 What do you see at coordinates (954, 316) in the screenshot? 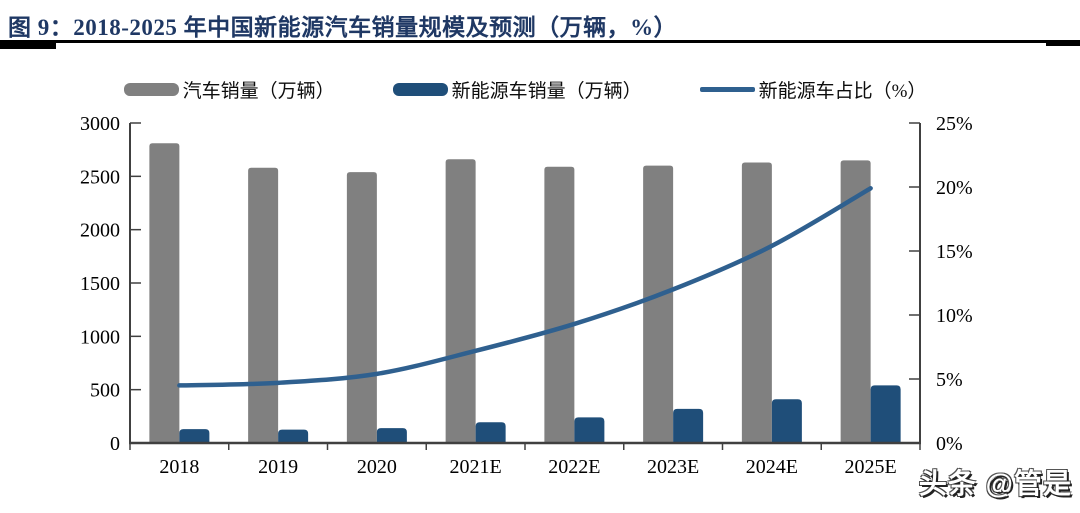
I see `y-right-tick-label-10%: 10%` at bounding box center [954, 316].